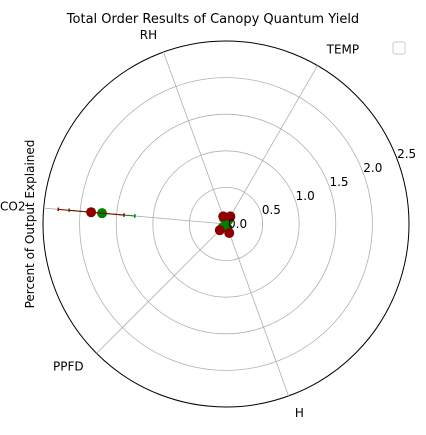  What do you see at coordinates (223, 216) in the screenshot?
I see `data-point-rh` at bounding box center [223, 216].